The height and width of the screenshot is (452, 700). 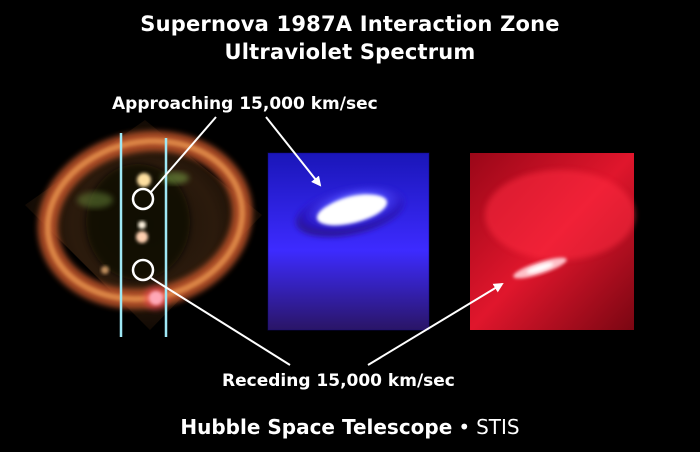 I want to click on credit-instrument: STIS, so click(x=498, y=427).